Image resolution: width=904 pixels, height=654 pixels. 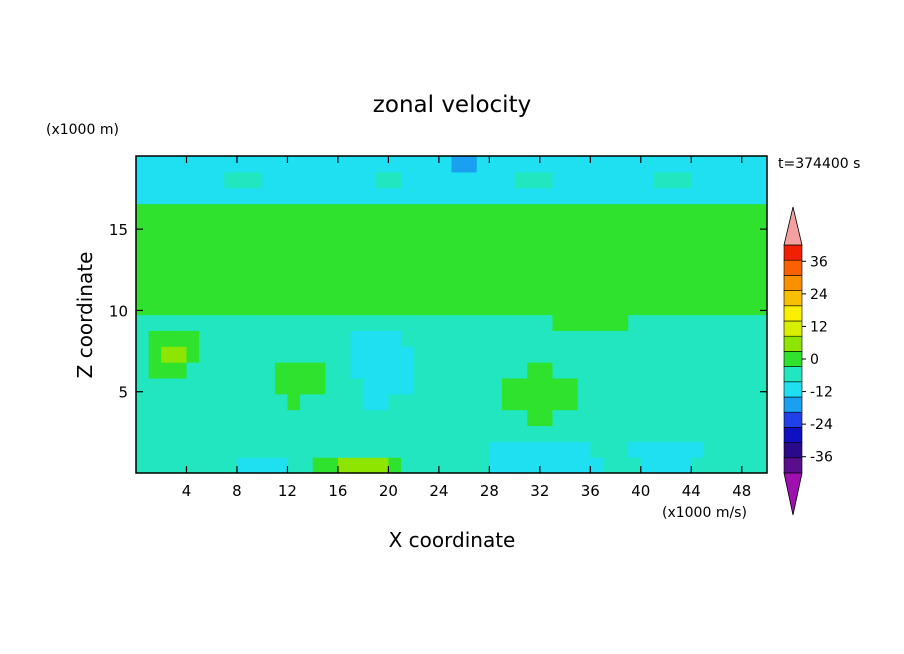 I want to click on colorbar-tick-label: -36, so click(x=821, y=458).